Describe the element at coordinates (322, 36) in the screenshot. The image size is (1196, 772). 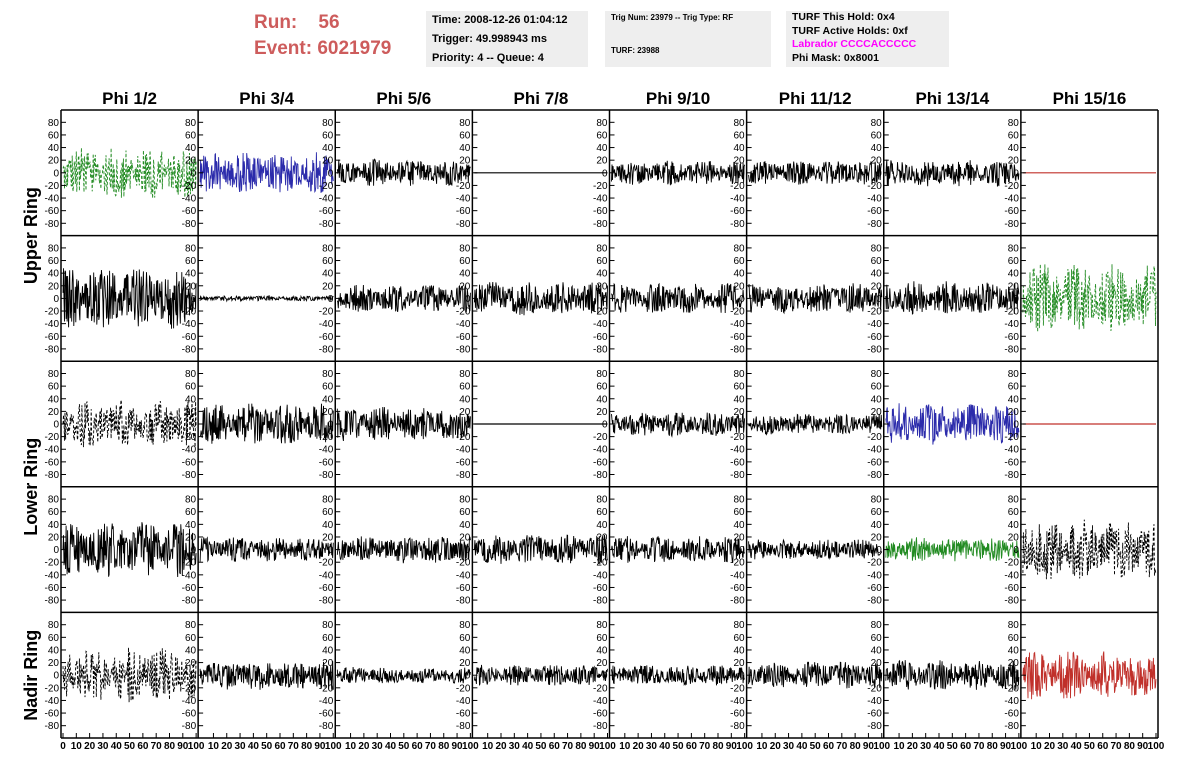
I see `run-event-block: Run: 56 Event: 6021979` at that location.